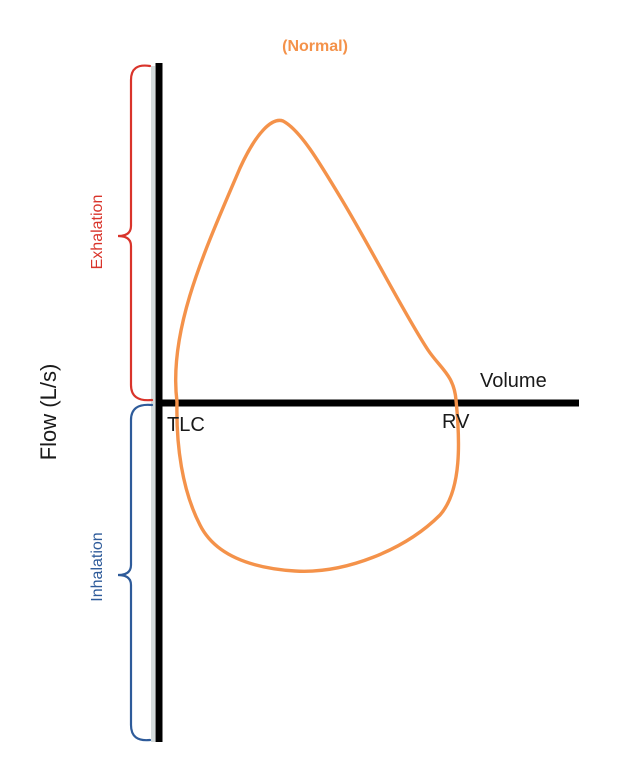 This screenshot has height=780, width=634. I want to click on y-axis-label: Flow (L/s), so click(48, 412).